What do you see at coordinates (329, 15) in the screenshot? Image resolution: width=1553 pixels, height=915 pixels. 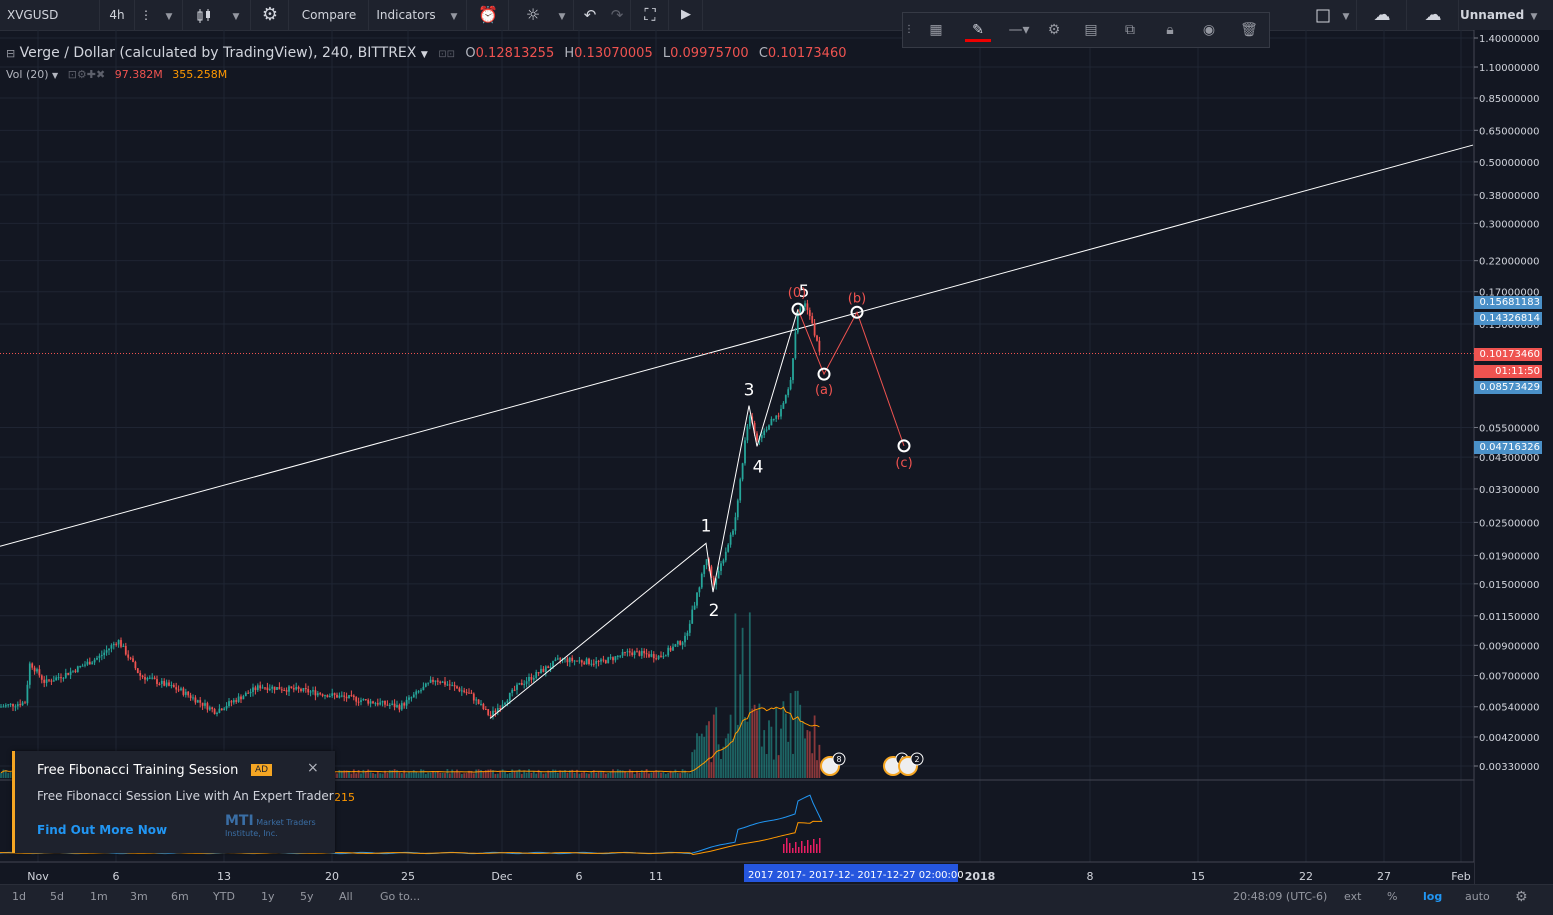 I see `compare-button: Compare` at bounding box center [329, 15].